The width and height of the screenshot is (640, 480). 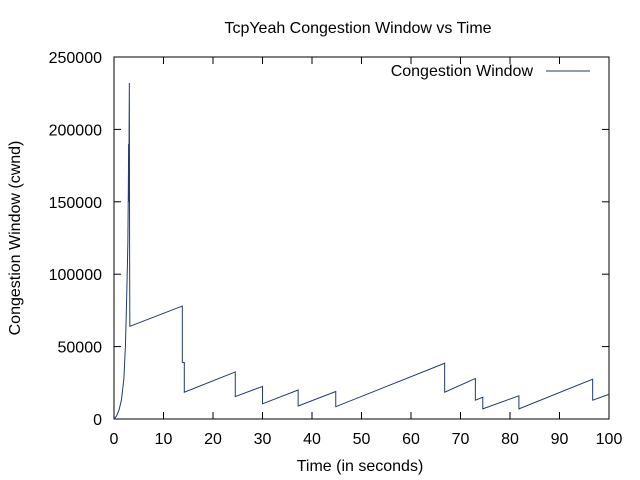 What do you see at coordinates (609, 439) in the screenshot?
I see `x-tick-label: 100` at bounding box center [609, 439].